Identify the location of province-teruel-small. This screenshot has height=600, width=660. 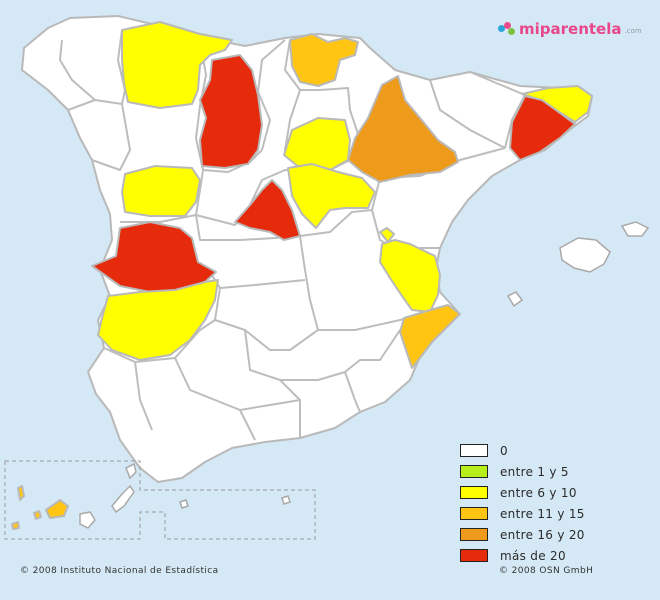
(387, 235).